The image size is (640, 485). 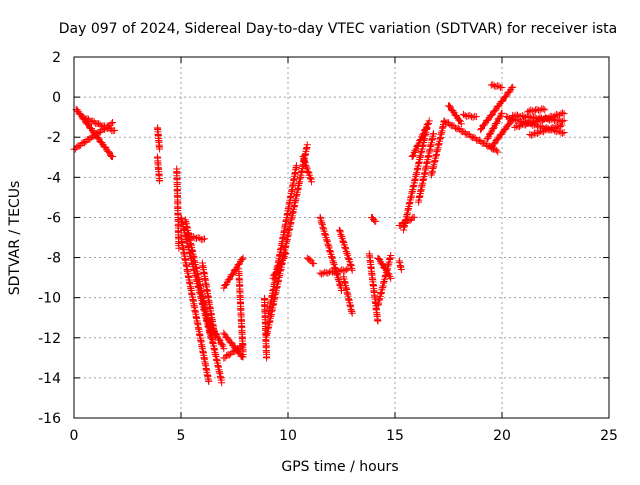 What do you see at coordinates (471, 136) in the screenshot?
I see `series-arc-k1` at bounding box center [471, 136].